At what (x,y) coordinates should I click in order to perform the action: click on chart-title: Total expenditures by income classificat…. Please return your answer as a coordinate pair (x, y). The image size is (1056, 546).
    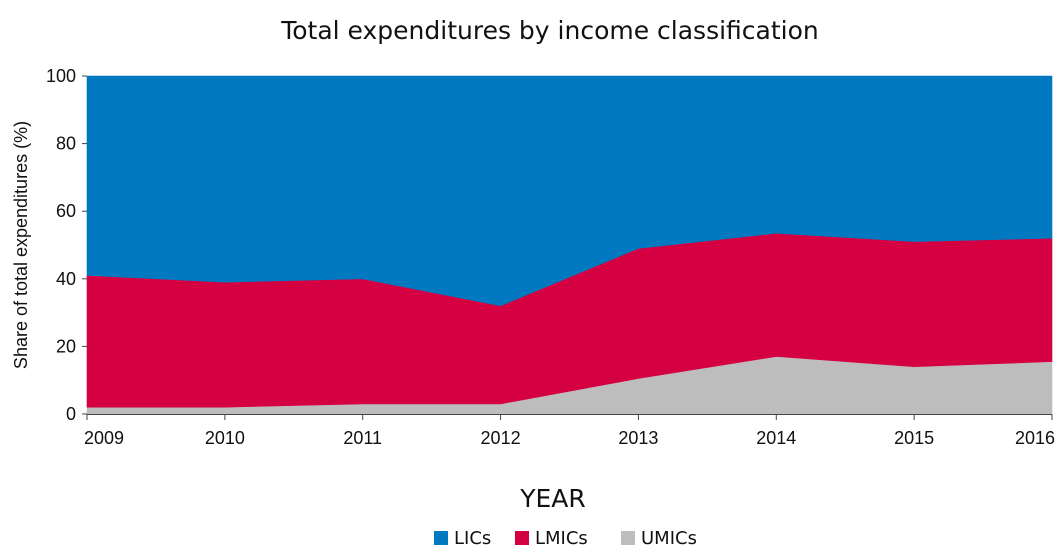
    Looking at the image, I should click on (549, 30).